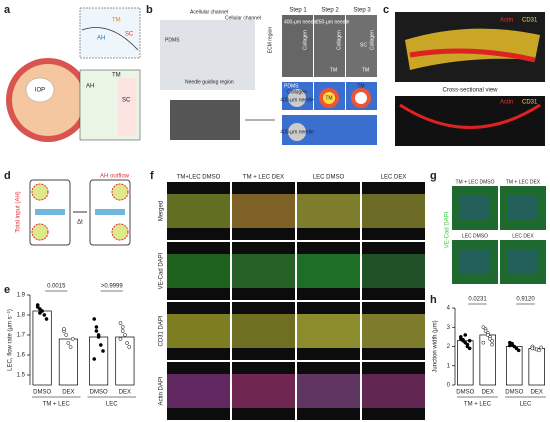 The height and width of the screenshot is (422, 550). I want to click on panel-letter: b, so click(149, 10).